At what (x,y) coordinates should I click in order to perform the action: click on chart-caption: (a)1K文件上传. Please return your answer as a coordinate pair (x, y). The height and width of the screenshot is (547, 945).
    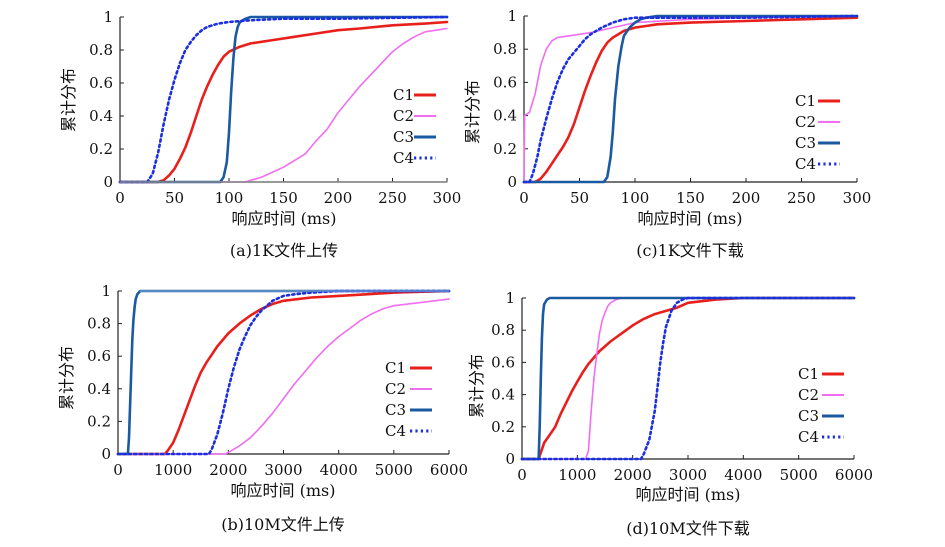
    Looking at the image, I should click on (284, 250).